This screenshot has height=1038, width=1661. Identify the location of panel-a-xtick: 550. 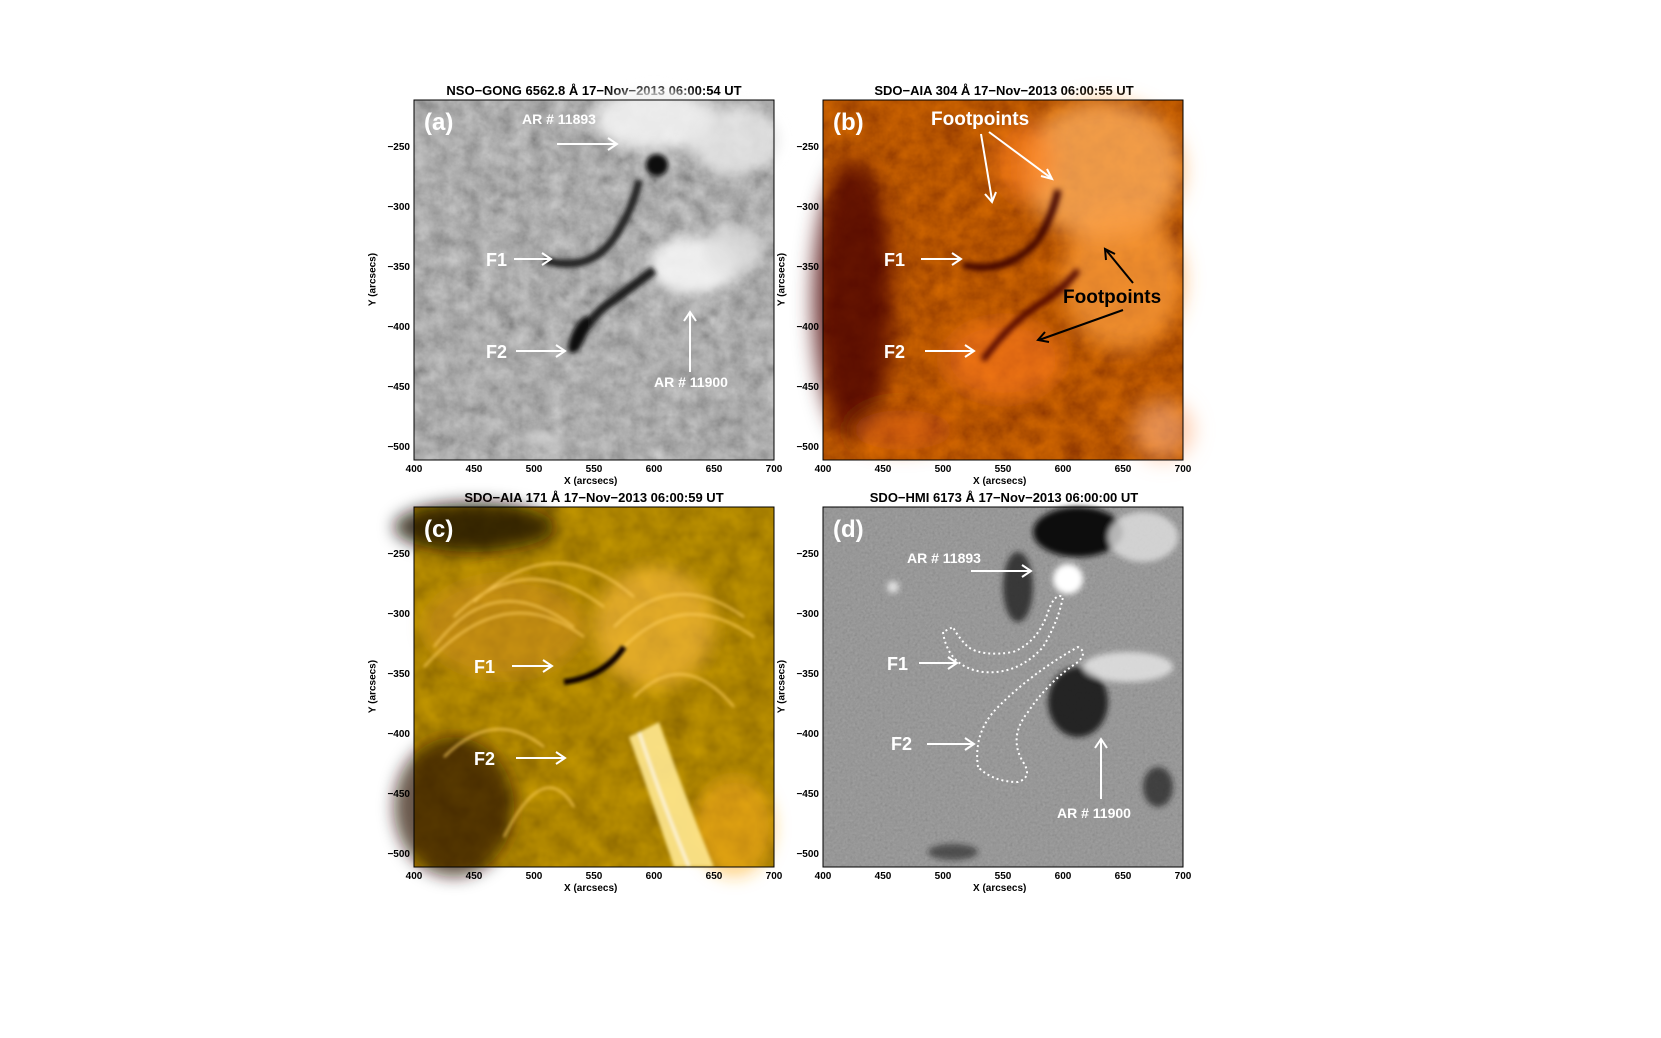
(594, 469).